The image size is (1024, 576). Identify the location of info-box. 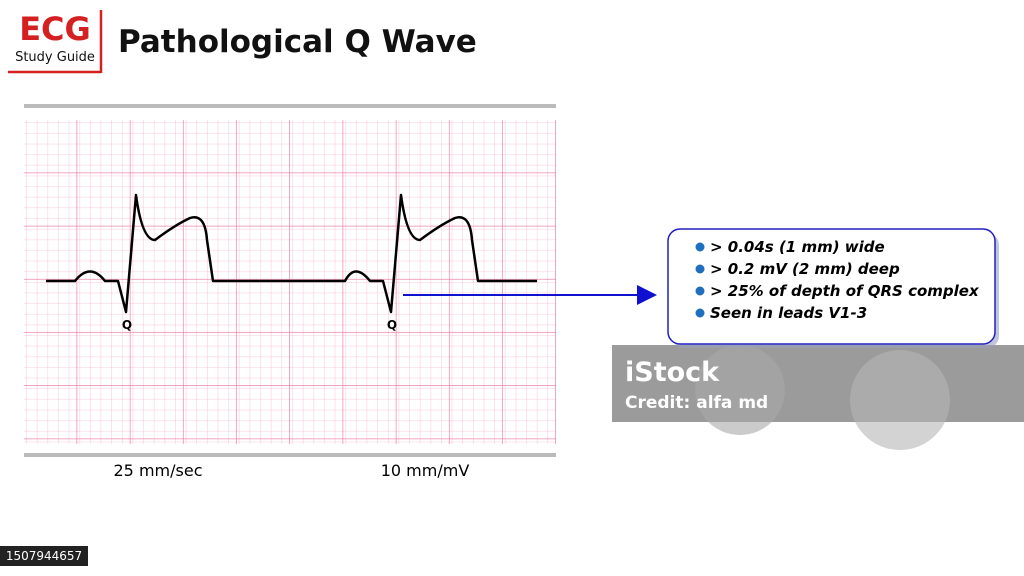
(831, 286).